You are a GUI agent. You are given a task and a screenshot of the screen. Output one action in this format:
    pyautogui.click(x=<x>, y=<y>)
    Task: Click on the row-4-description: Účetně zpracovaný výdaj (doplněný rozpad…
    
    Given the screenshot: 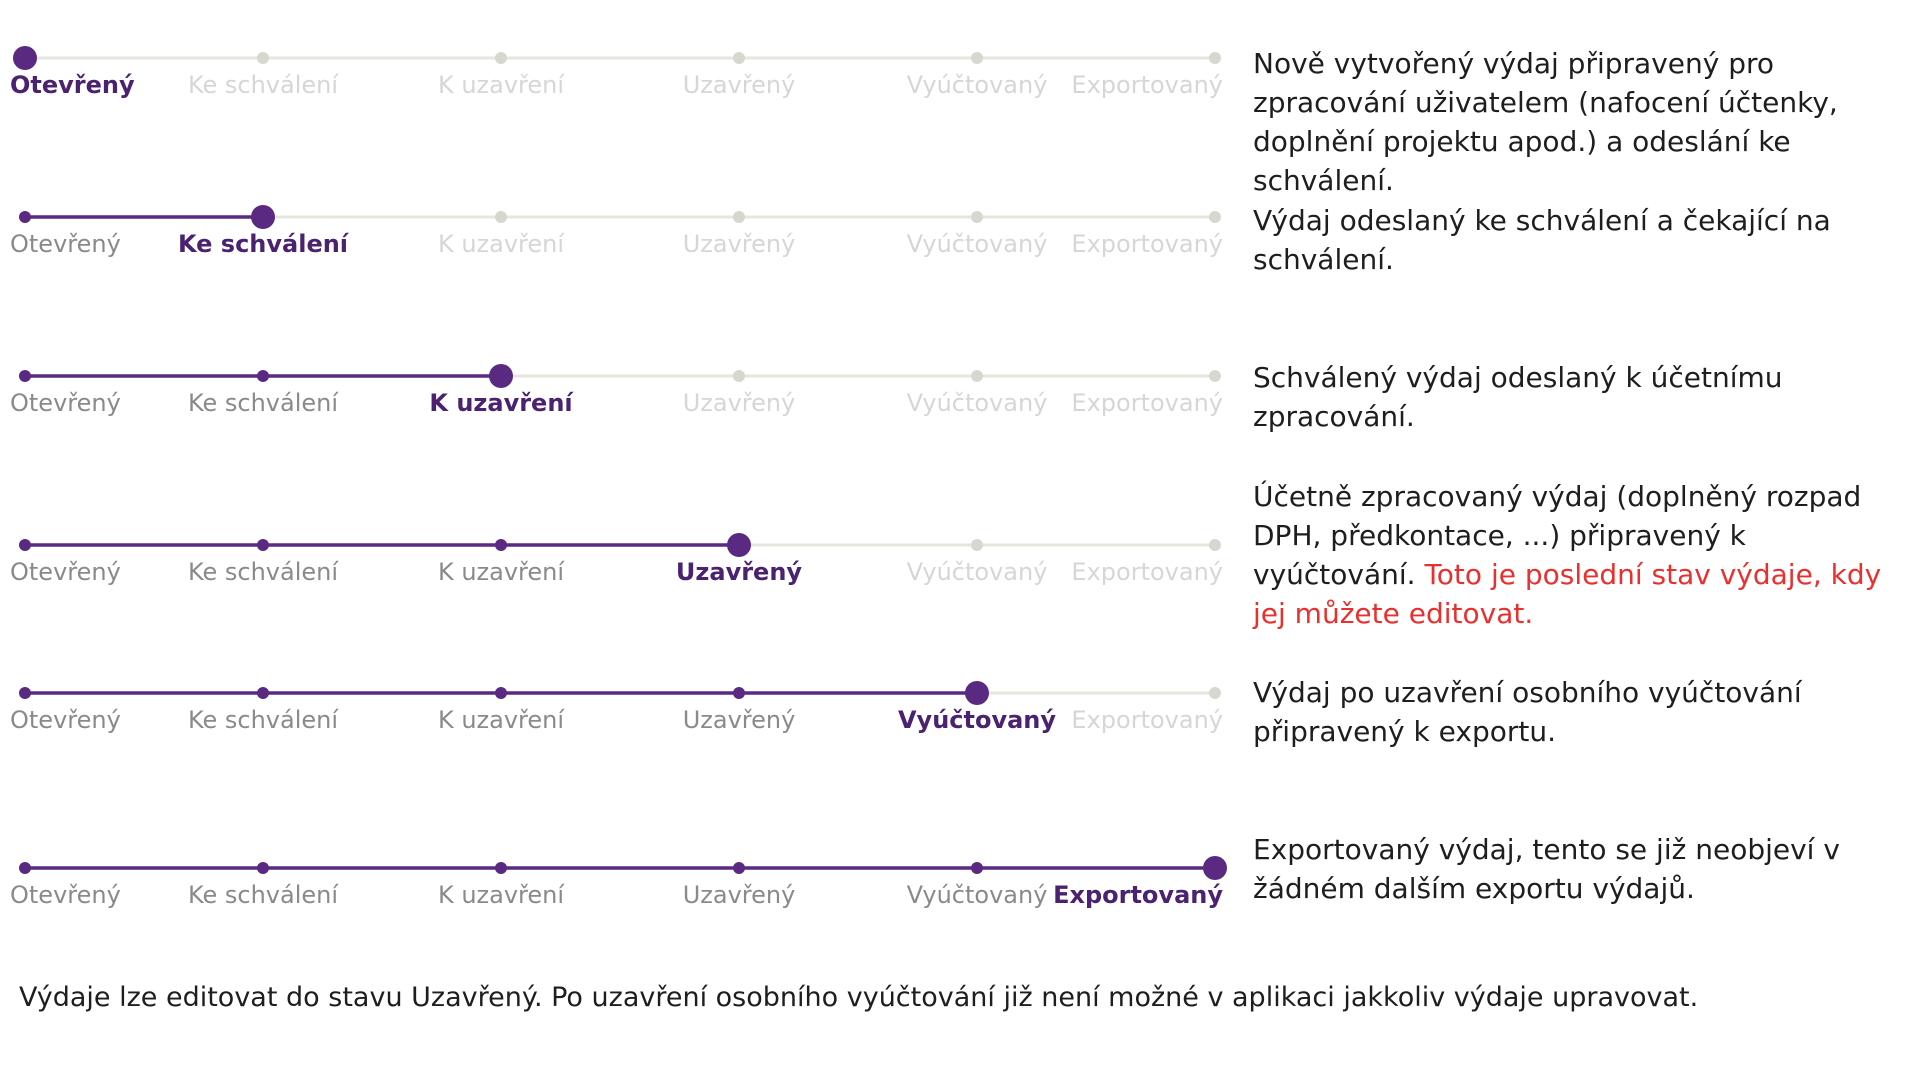 What is the action you would take?
    pyautogui.click(x=1567, y=555)
    